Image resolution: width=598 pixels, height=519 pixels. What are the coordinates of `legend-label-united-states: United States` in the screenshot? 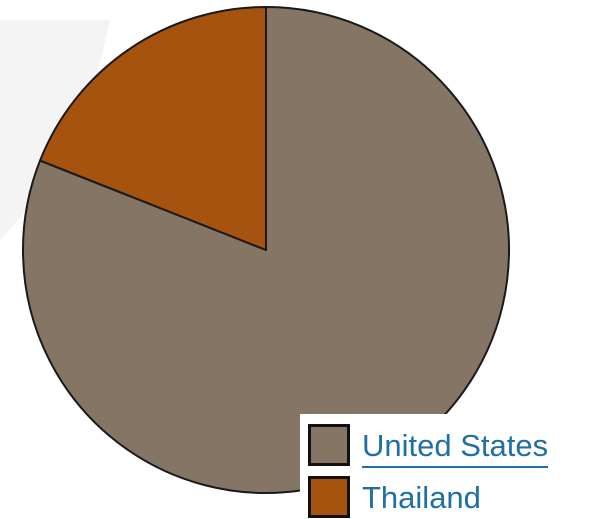 It's located at (455, 447).